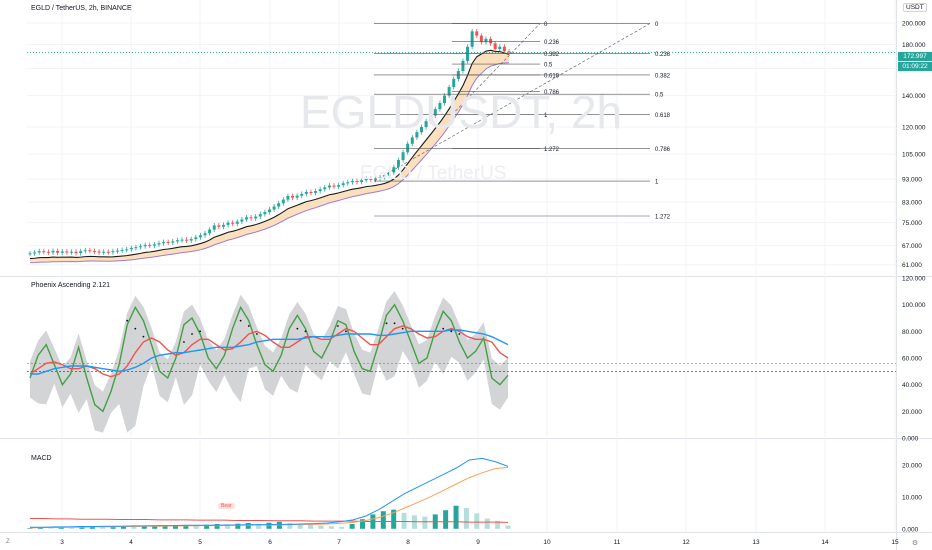 The image size is (932, 550). I want to click on macd-title: MACD, so click(41, 458).